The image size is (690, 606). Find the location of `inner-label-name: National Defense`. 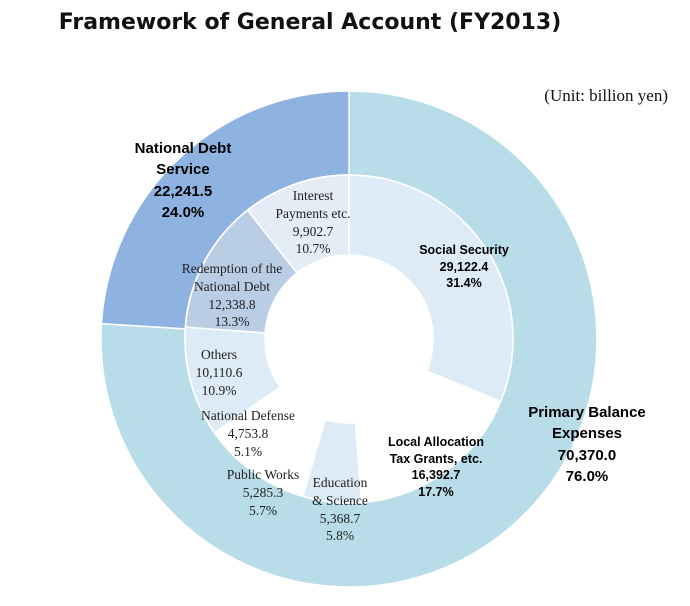

inner-label-name: National Defense is located at coordinates (248, 415).